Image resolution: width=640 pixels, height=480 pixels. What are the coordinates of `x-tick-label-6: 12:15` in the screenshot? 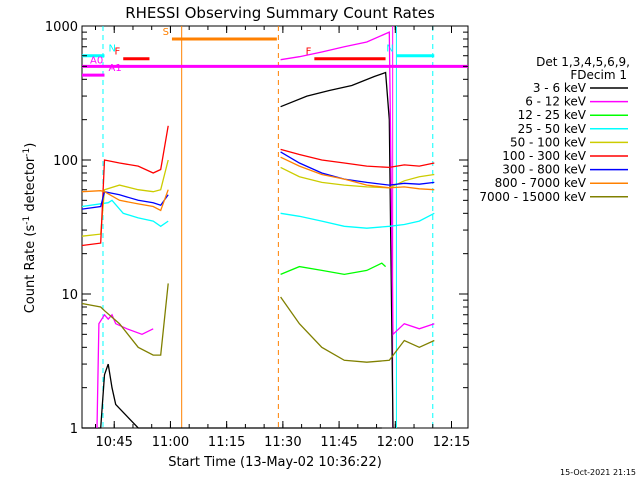 It's located at (451, 442).